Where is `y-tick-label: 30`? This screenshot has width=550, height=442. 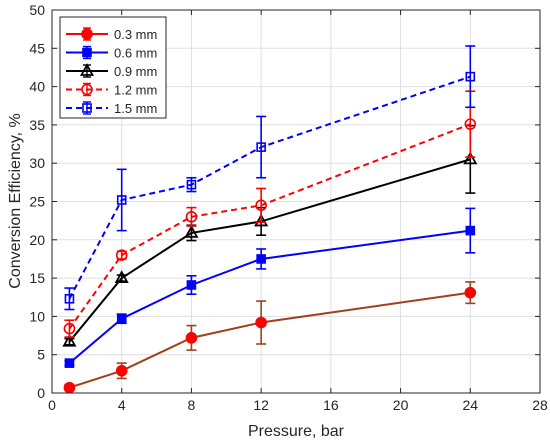
y-tick-label: 30 is located at coordinates (37, 163).